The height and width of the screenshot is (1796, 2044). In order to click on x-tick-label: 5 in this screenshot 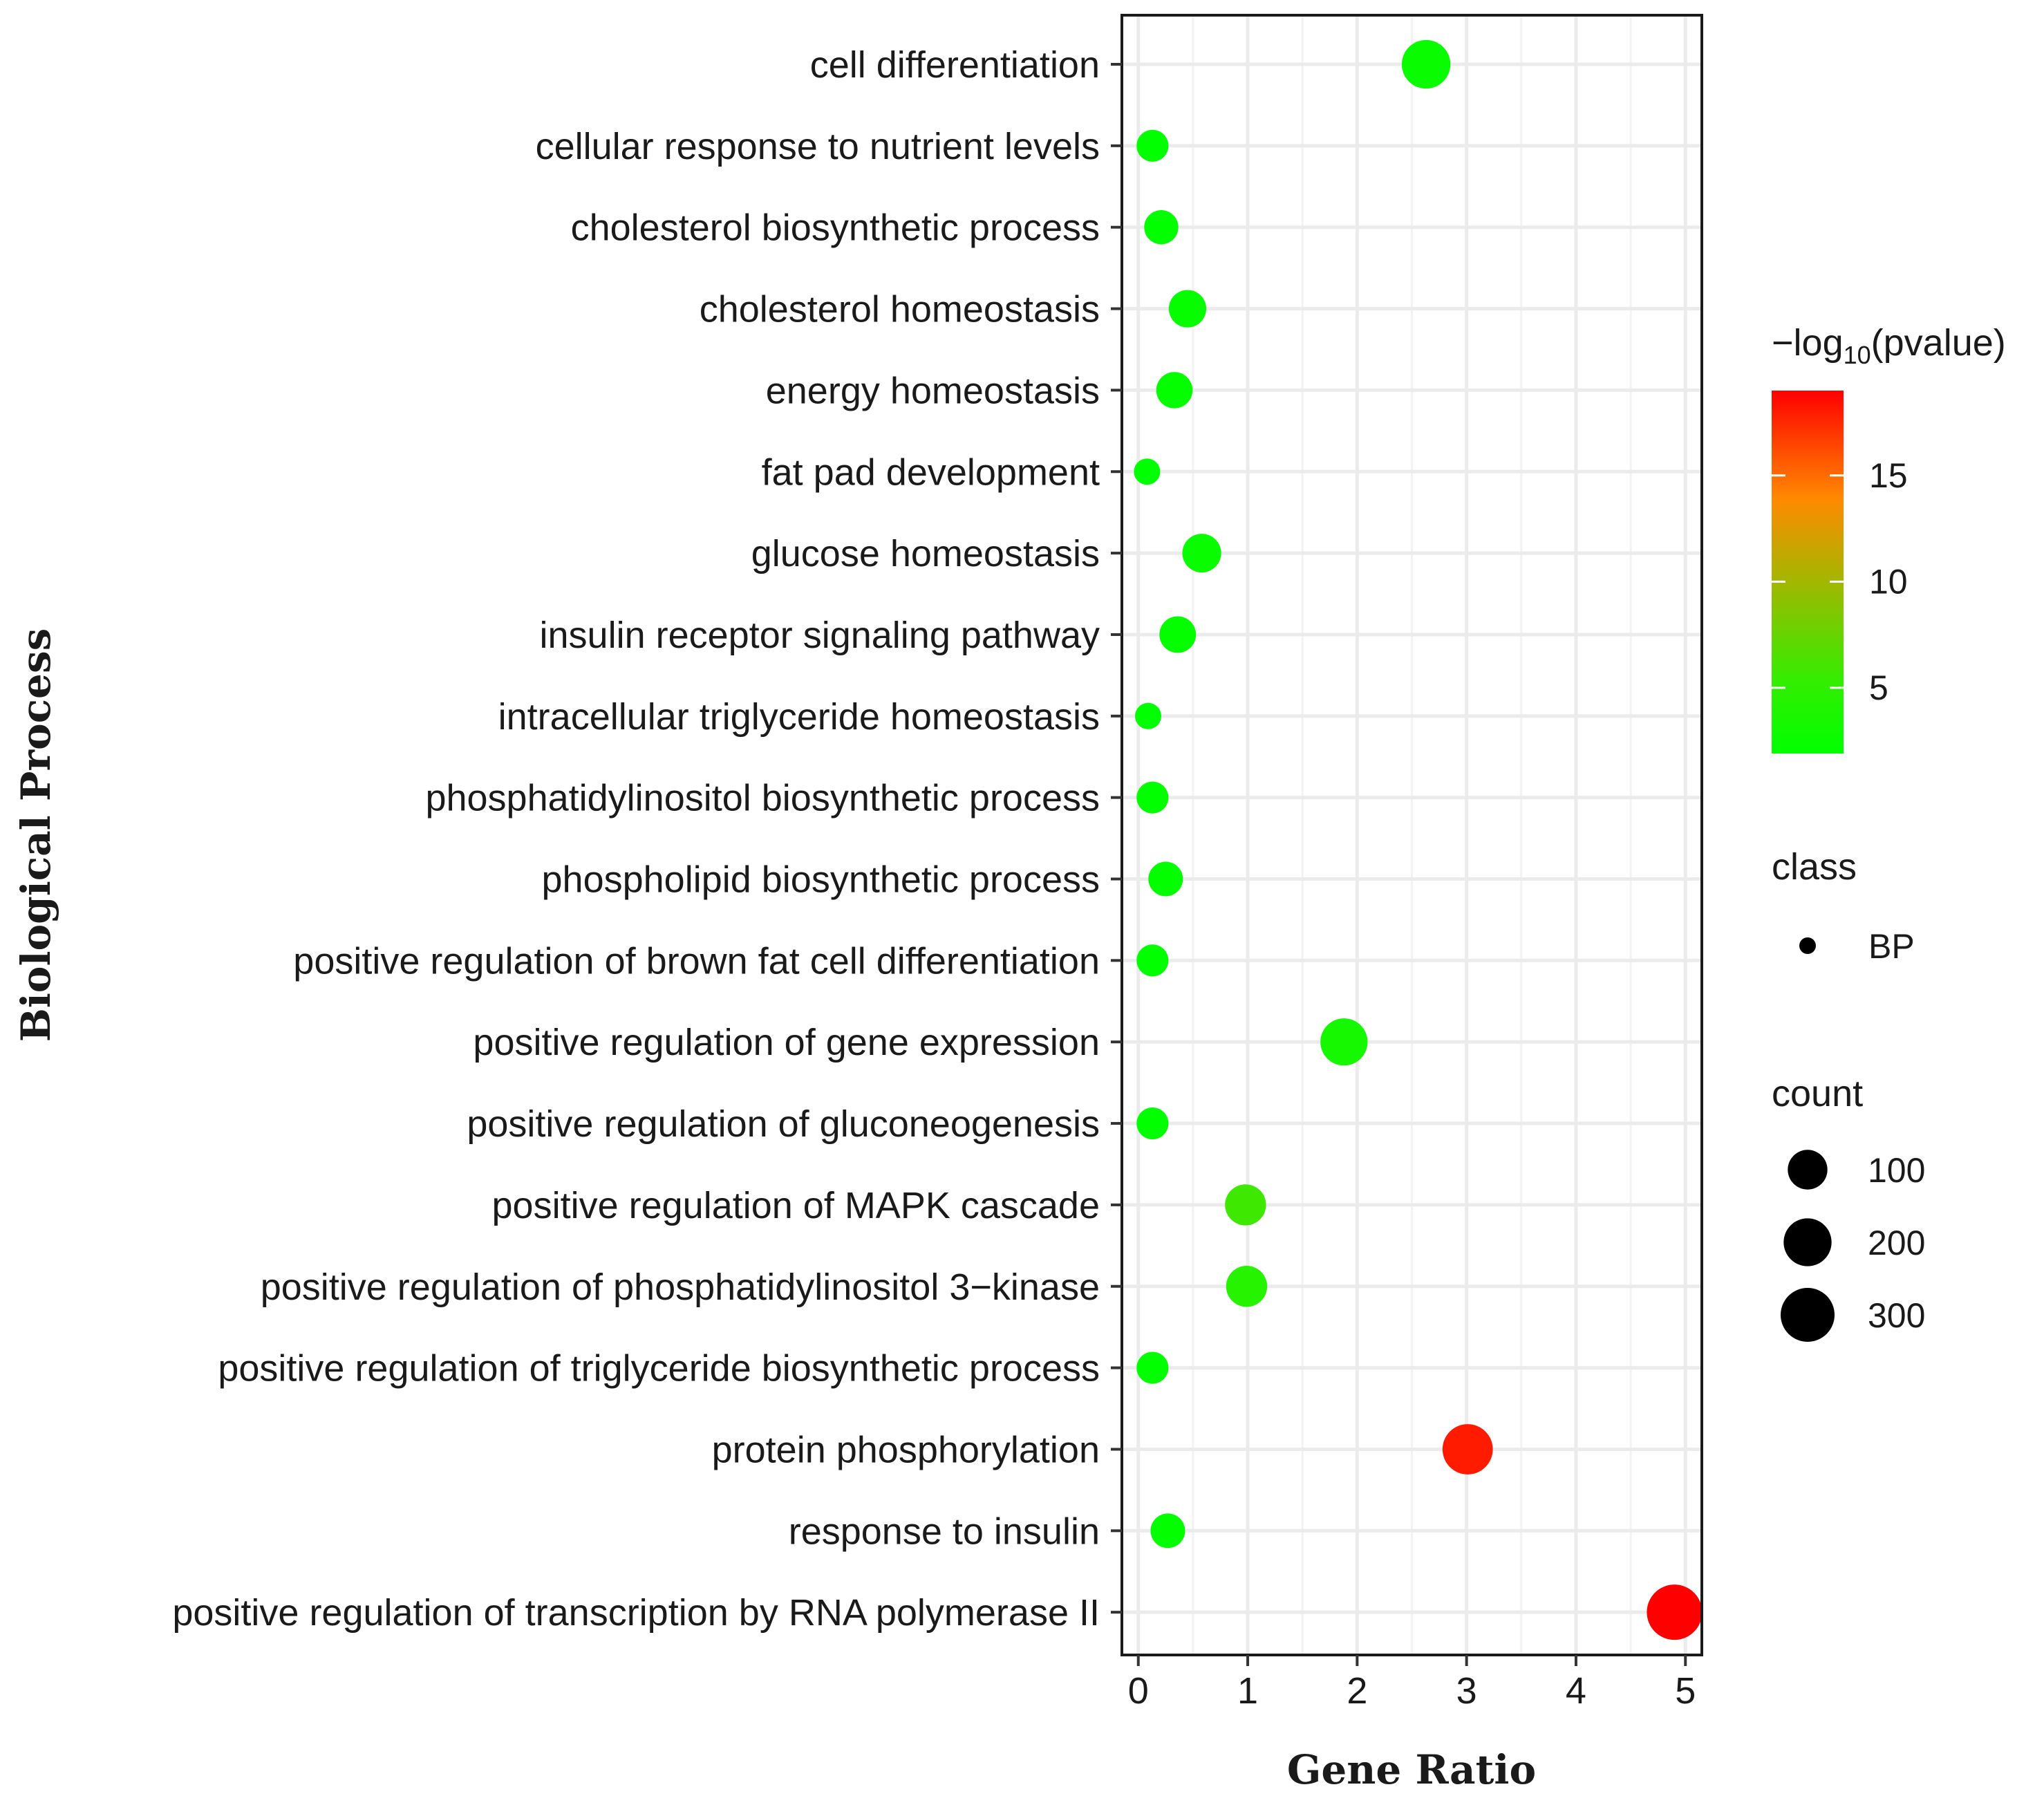, I will do `click(1686, 1691)`.